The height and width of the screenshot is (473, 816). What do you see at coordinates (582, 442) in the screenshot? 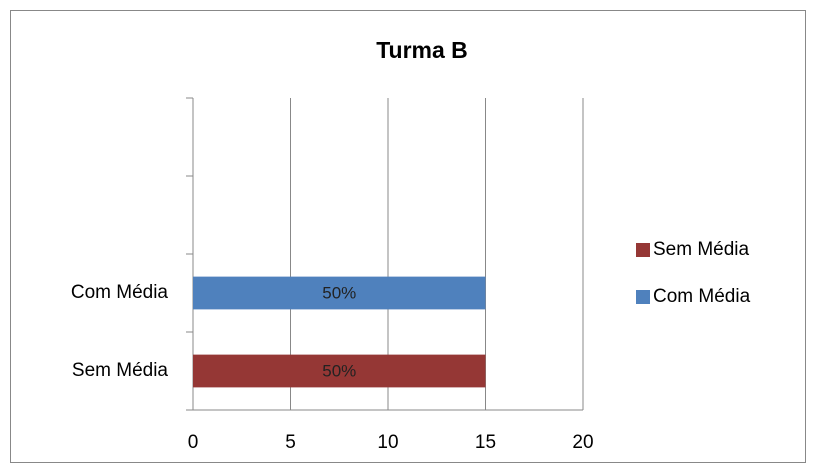
I see `x-tick-label: 20` at bounding box center [582, 442].